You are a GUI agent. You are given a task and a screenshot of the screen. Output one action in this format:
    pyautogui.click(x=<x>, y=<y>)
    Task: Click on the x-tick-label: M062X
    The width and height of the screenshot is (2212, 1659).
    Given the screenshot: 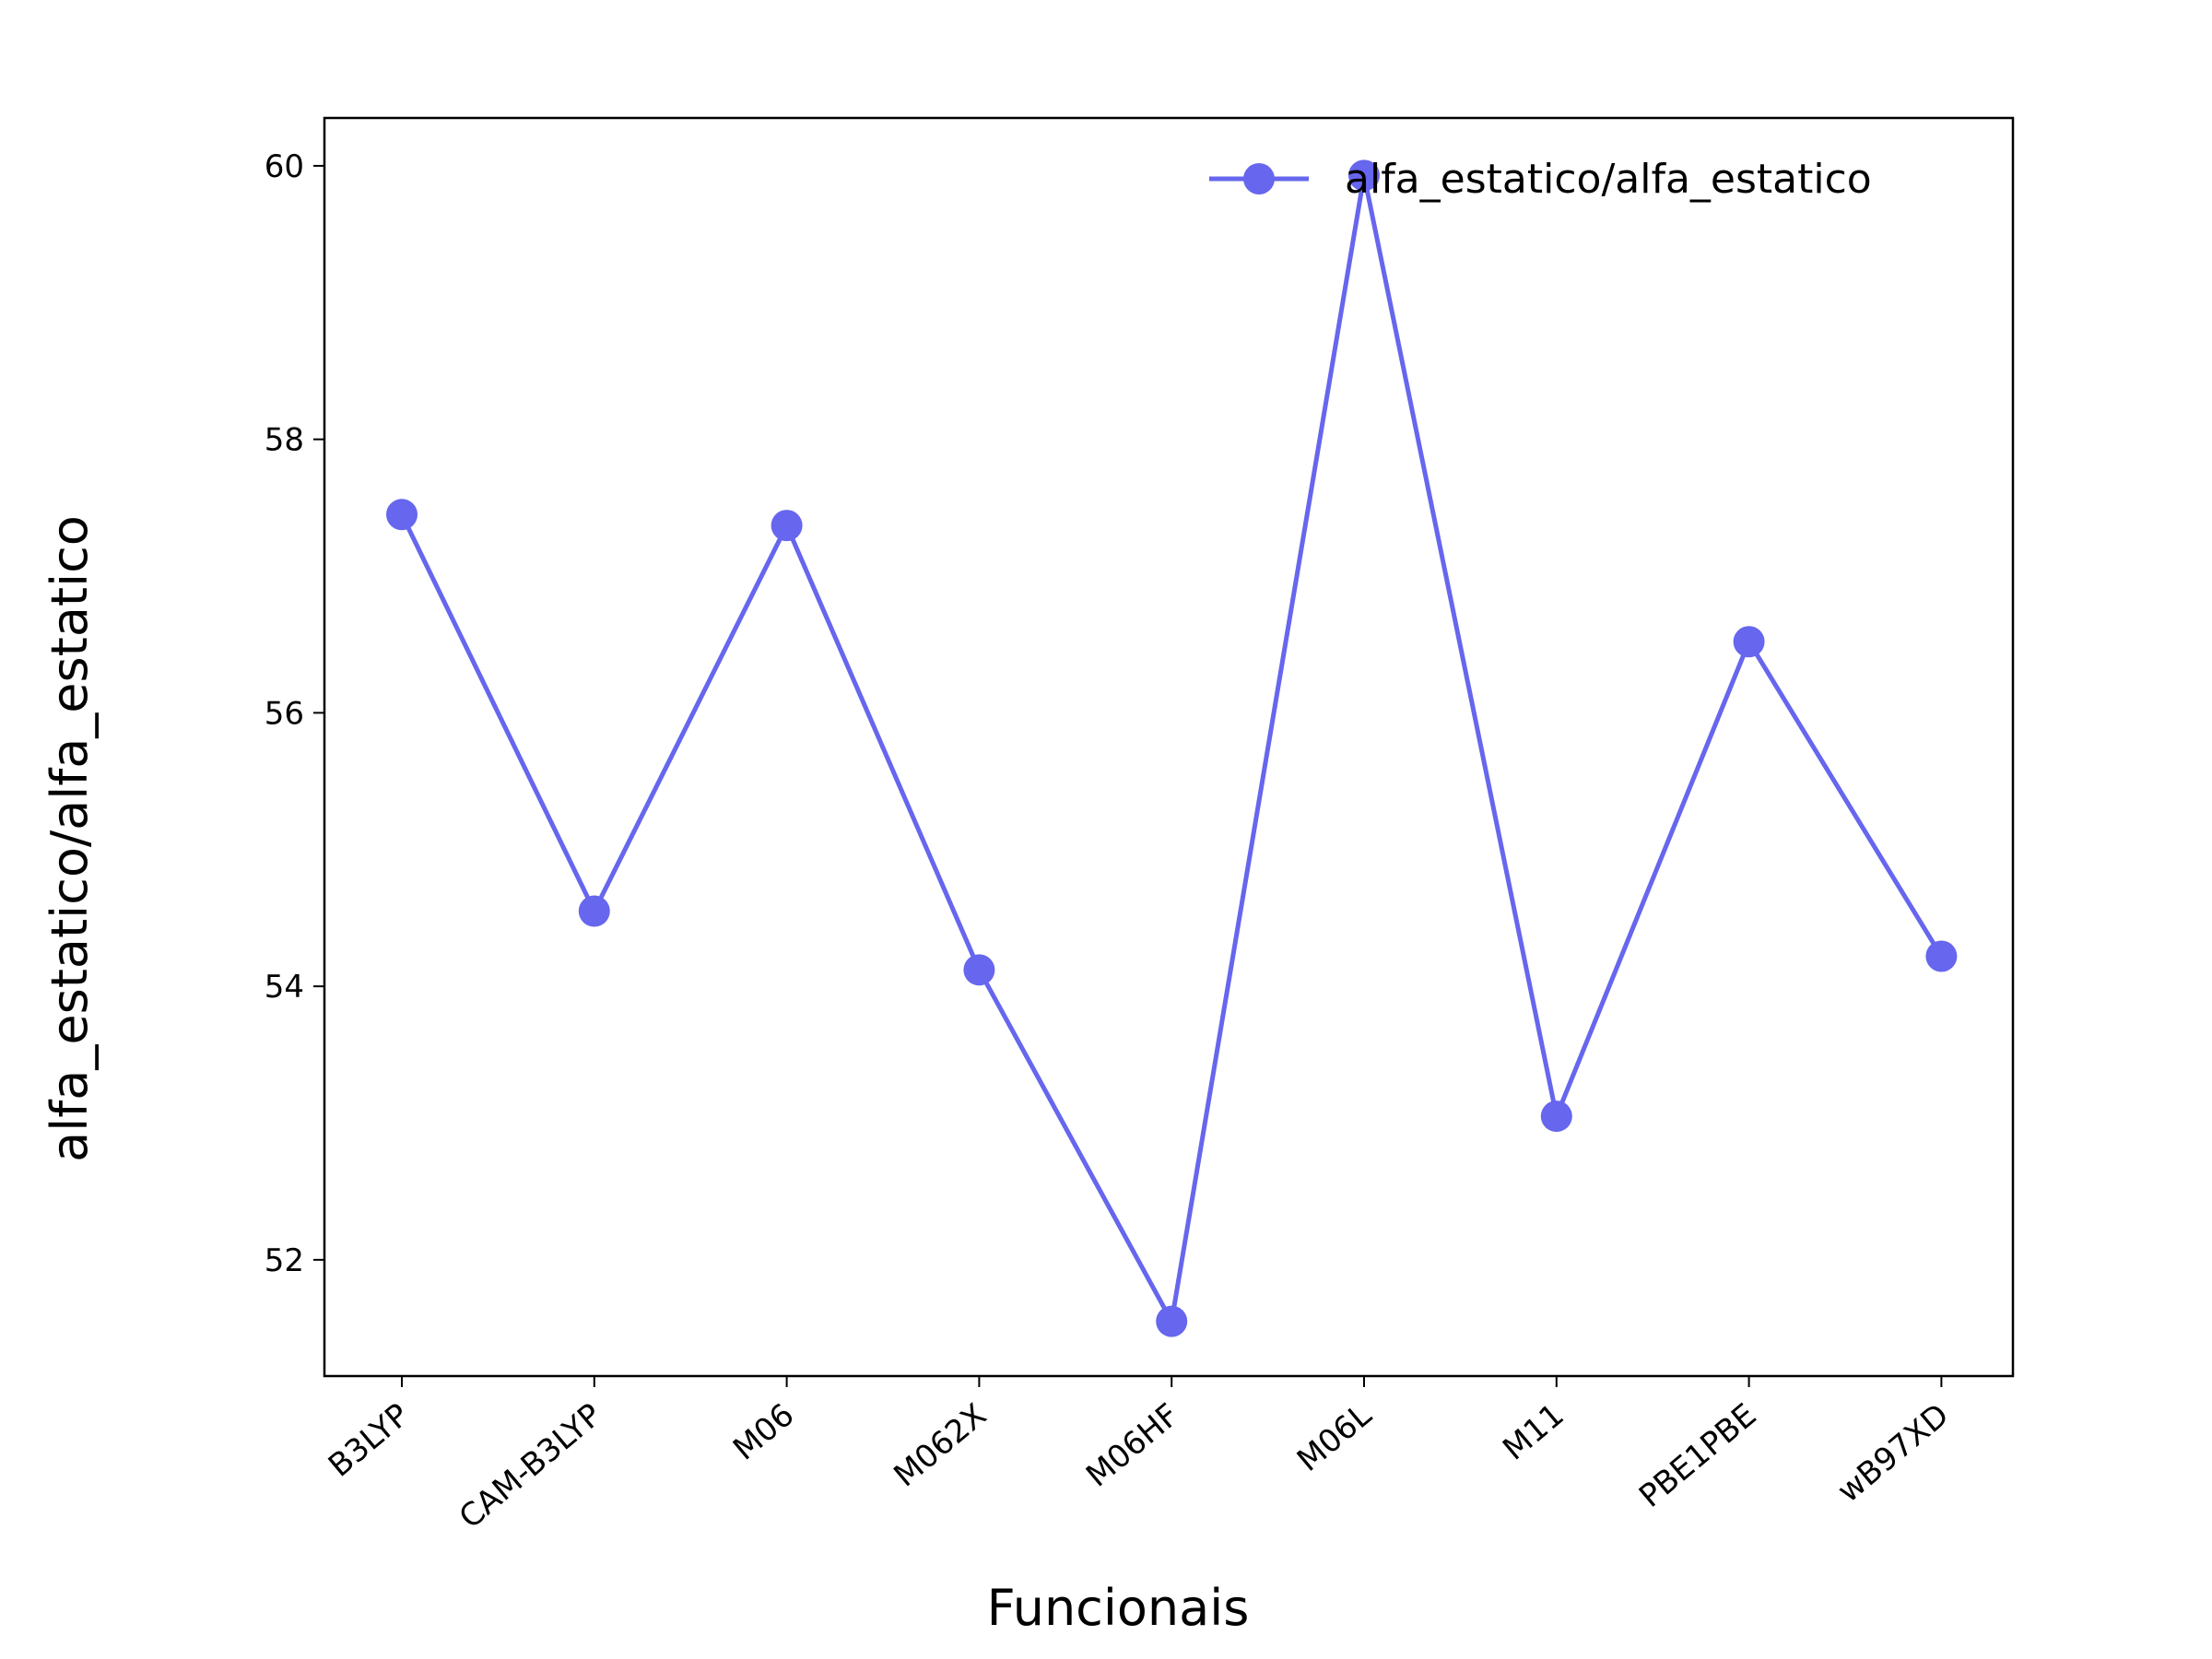 What is the action you would take?
    pyautogui.click(x=940, y=1445)
    